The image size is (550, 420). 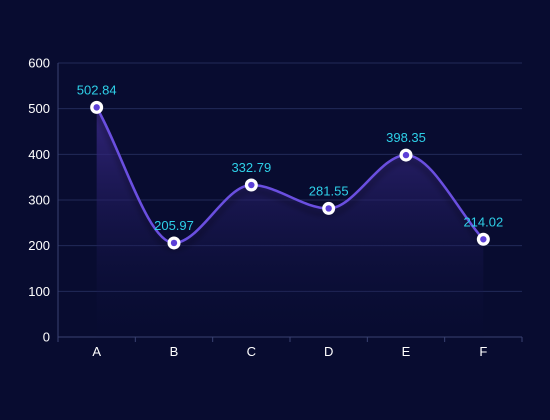 I want to click on data-point-f, so click(x=483, y=239).